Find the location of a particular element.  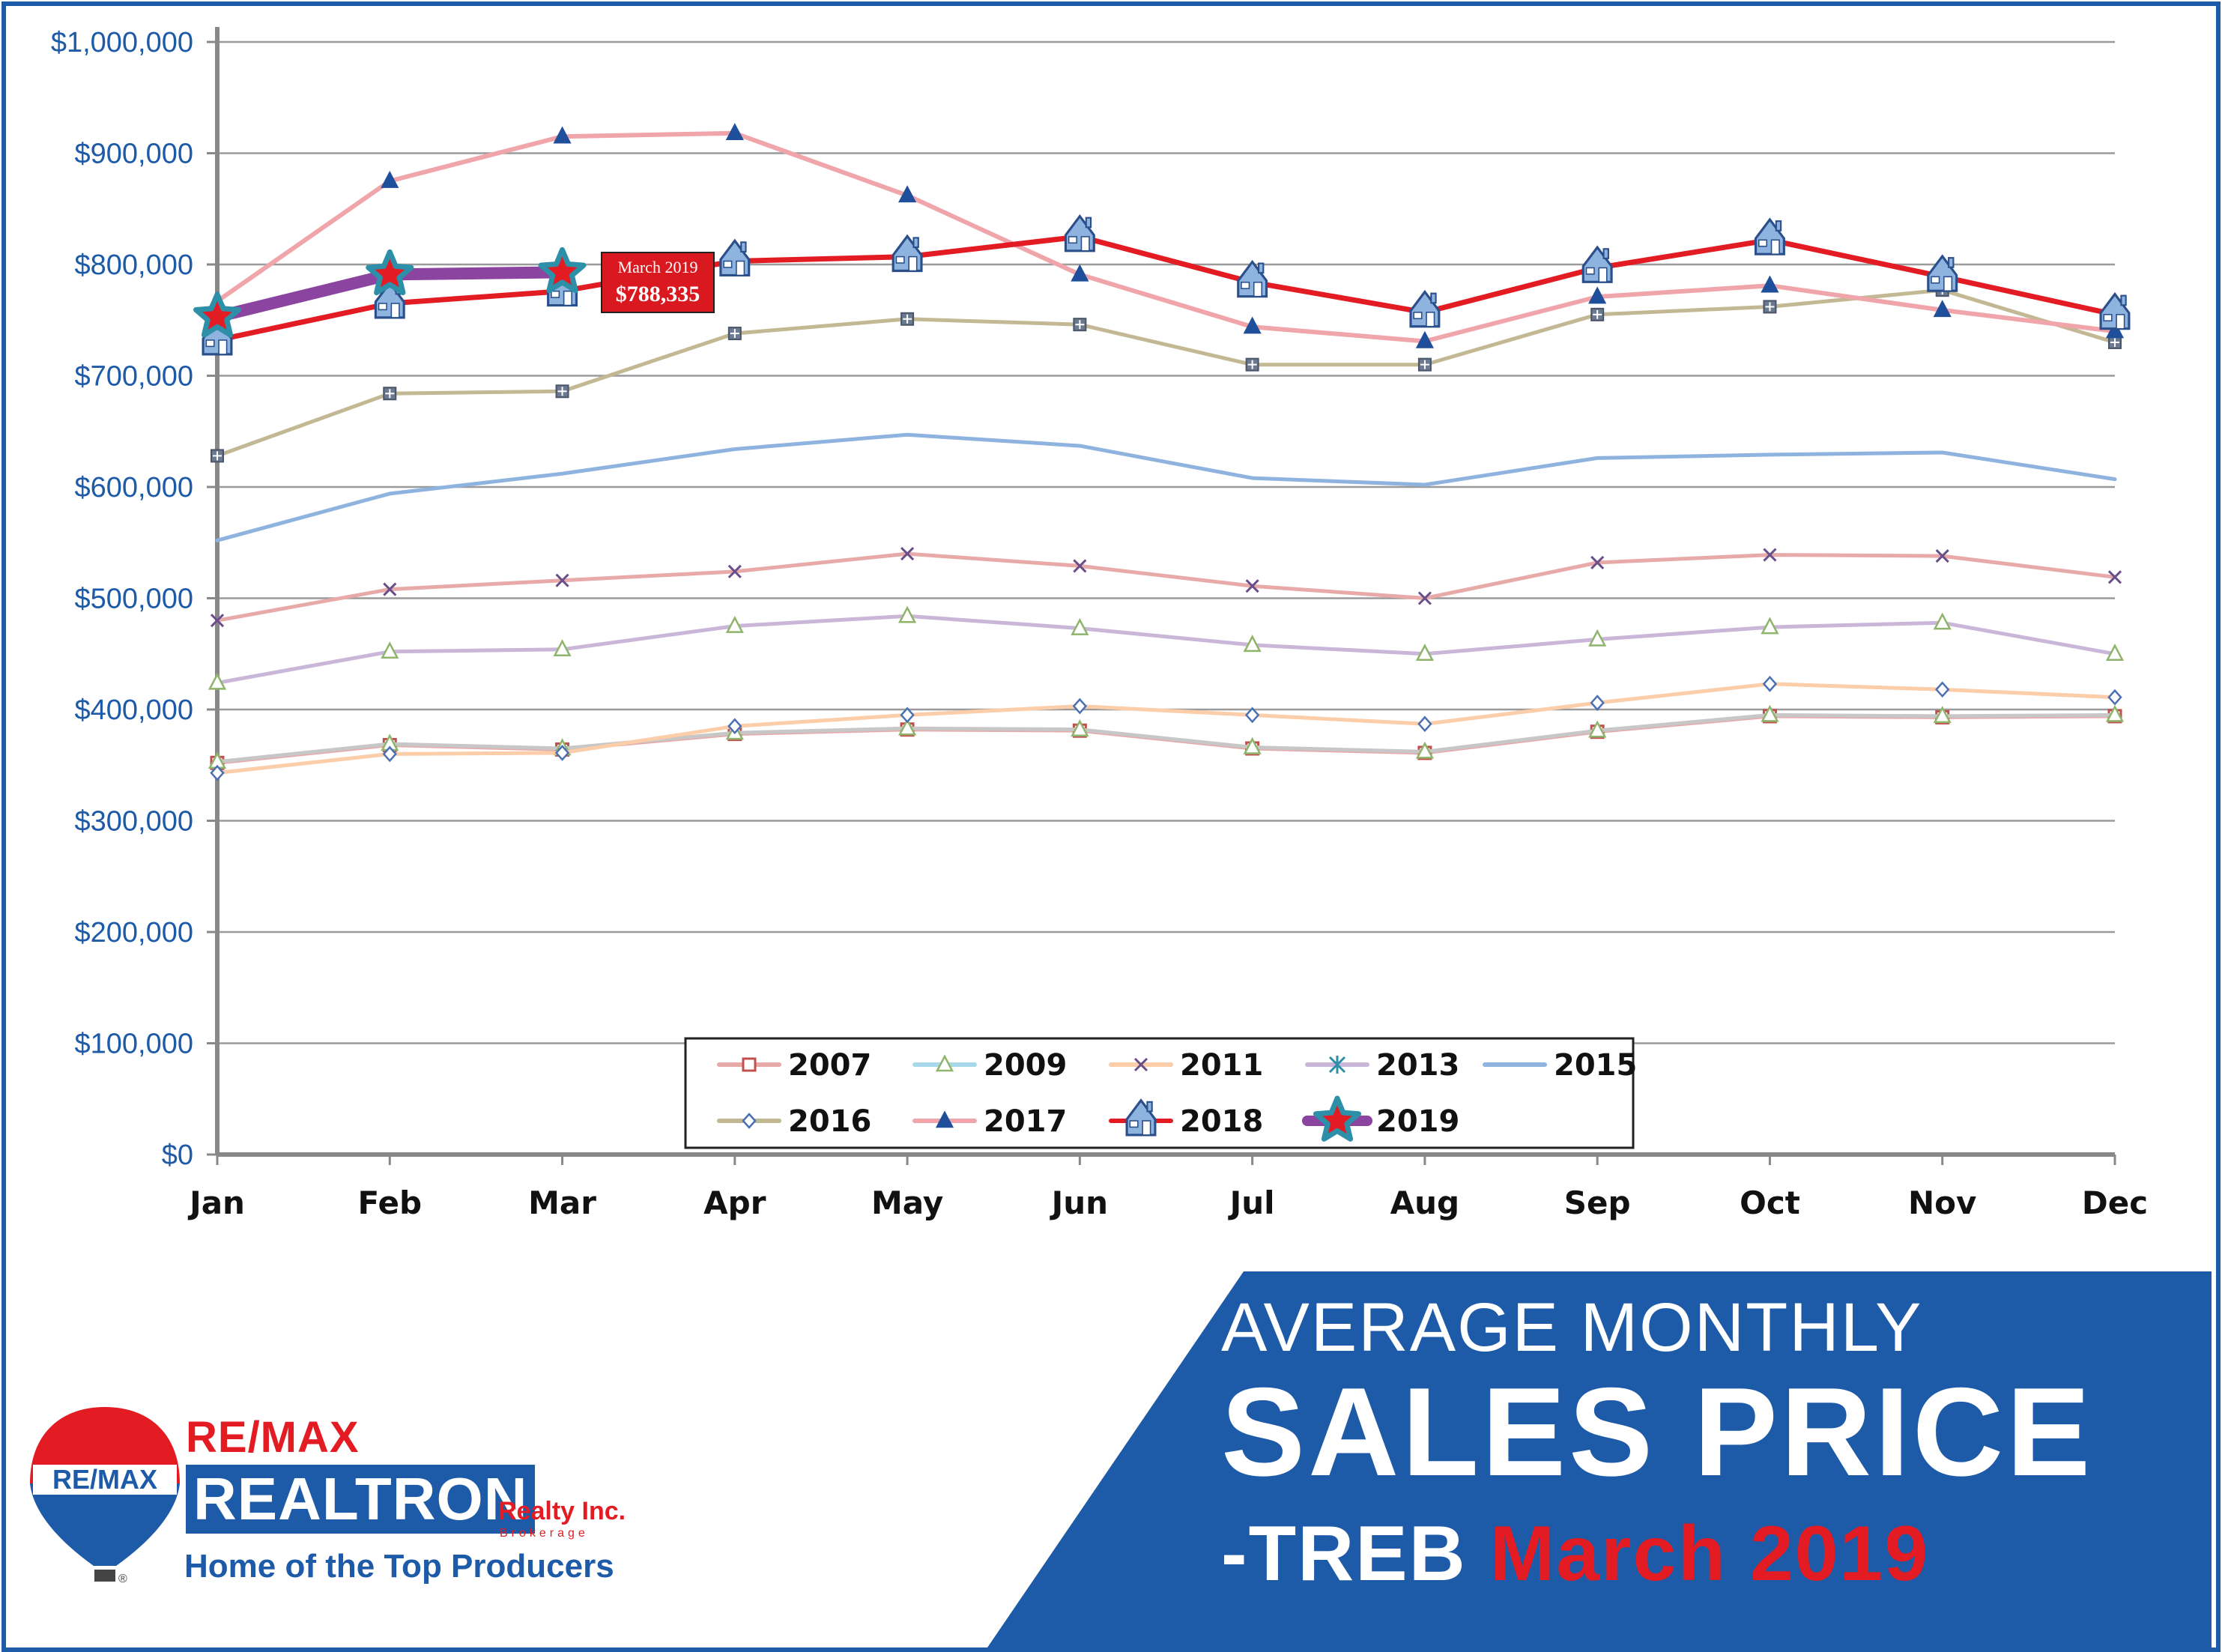

title-line-3-prefix: -TREB is located at coordinates (1344, 1553).